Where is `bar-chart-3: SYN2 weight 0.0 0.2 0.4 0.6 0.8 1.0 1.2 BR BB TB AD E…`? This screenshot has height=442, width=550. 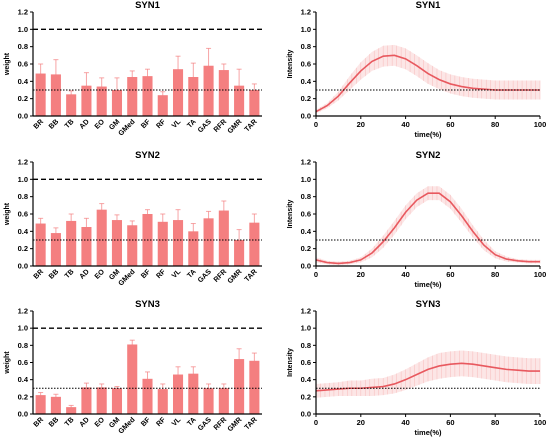
bar-chart-3: SYN2 weight 0.0 0.2 0.4 0.6 0.8 1.0 1.2 BR BB TB AD E… is located at coordinates (133, 219).